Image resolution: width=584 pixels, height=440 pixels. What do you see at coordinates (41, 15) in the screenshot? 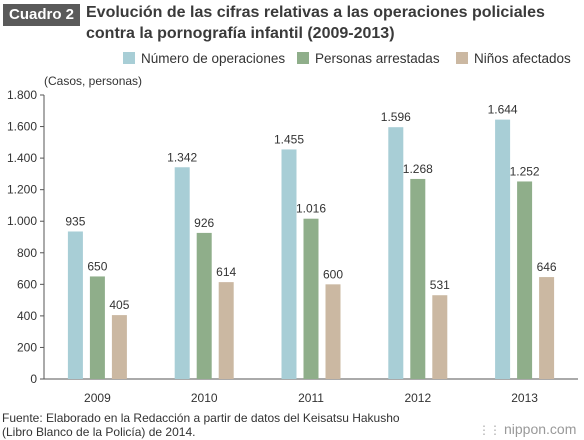
I see `figure-badge: Cuadro 2` at bounding box center [41, 15].